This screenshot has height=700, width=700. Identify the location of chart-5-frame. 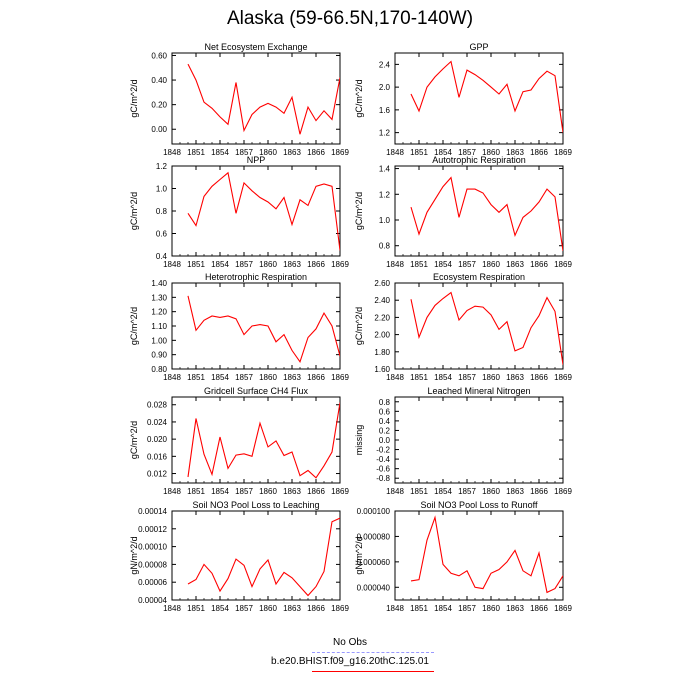
(256, 326).